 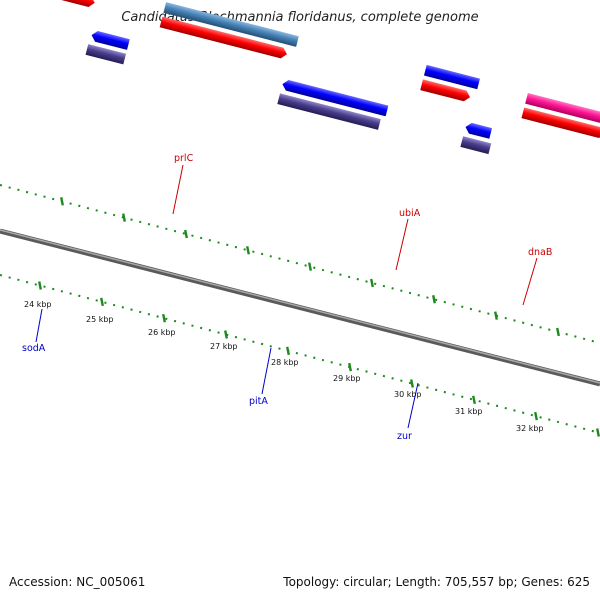 What do you see at coordinates (100, 319) in the screenshot?
I see `scale-label: 25 kbp` at bounding box center [100, 319].